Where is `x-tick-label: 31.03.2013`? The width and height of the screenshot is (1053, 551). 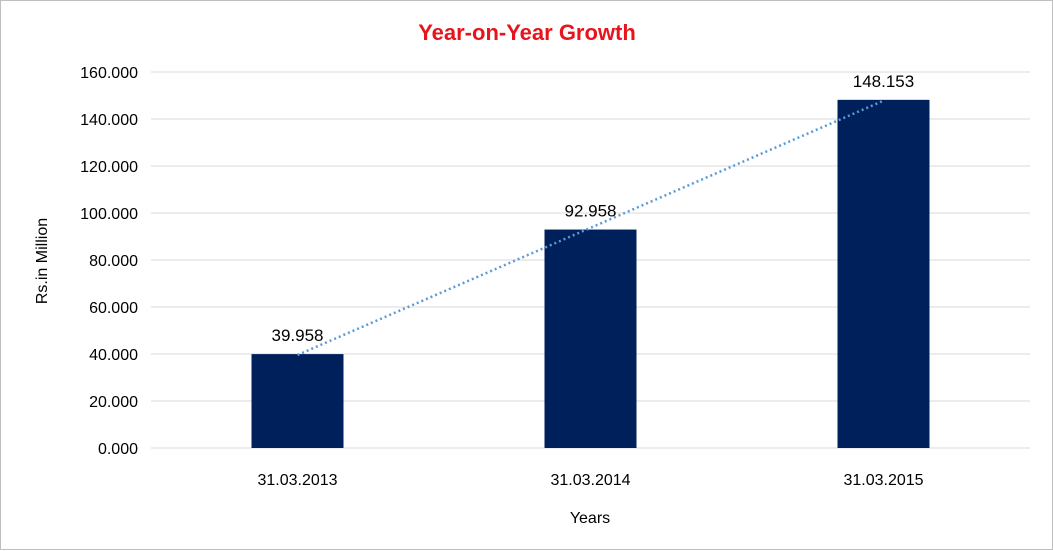 x-tick-label: 31.03.2013 is located at coordinates (297, 480).